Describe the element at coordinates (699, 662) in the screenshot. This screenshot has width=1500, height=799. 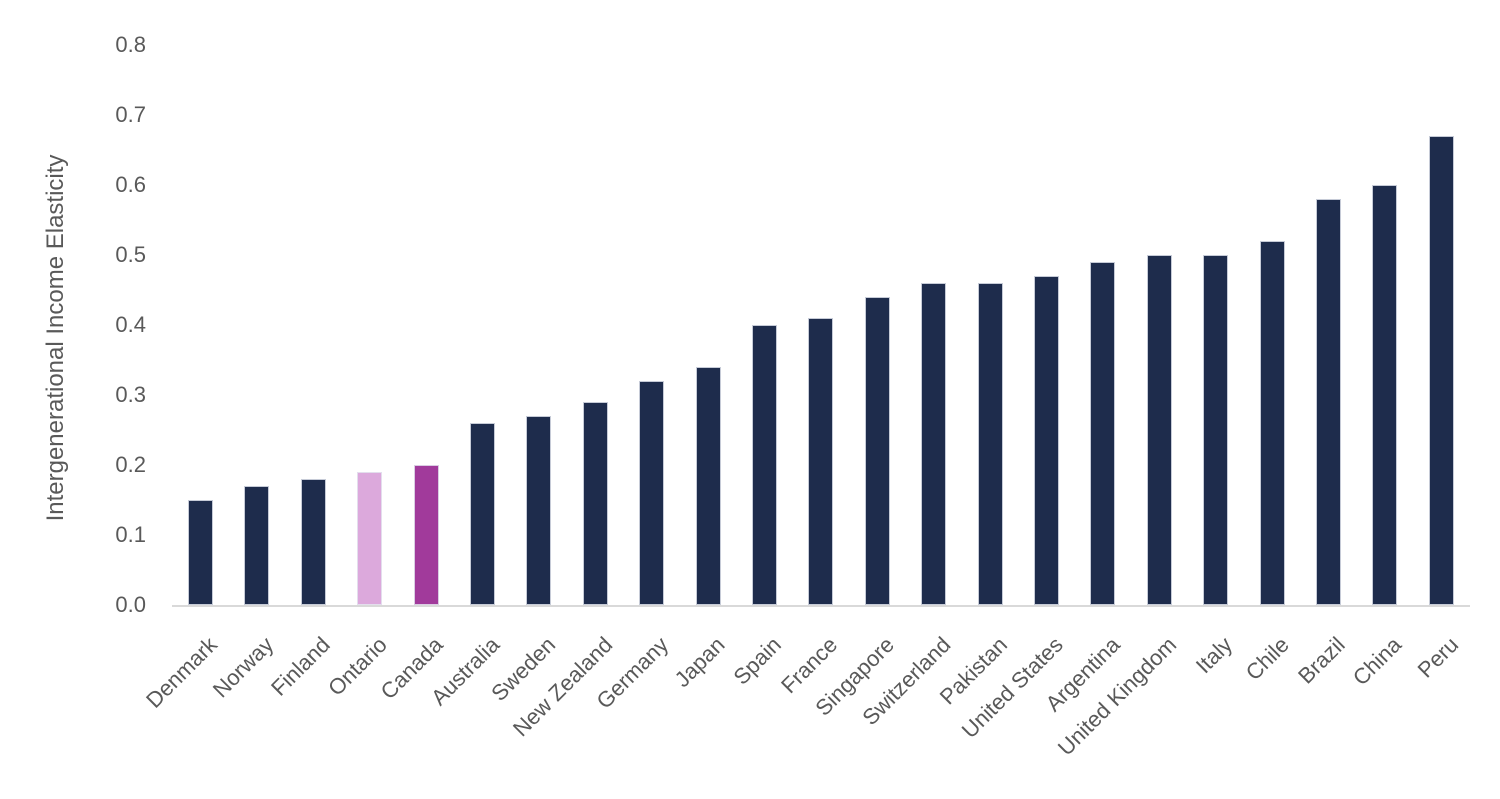
I see `x-label-japan: Japan` at that location.